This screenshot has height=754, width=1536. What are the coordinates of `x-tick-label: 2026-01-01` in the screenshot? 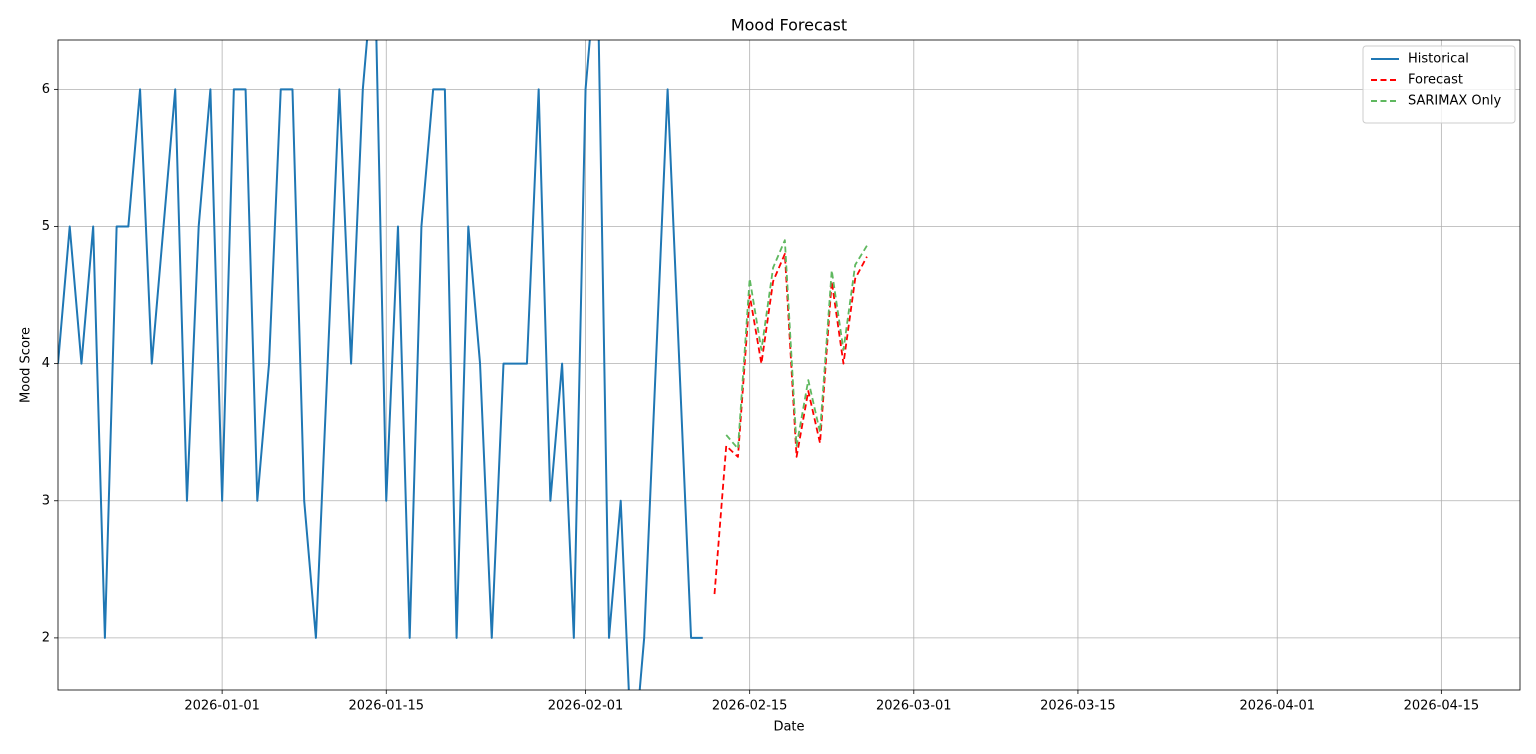 It's located at (222, 706).